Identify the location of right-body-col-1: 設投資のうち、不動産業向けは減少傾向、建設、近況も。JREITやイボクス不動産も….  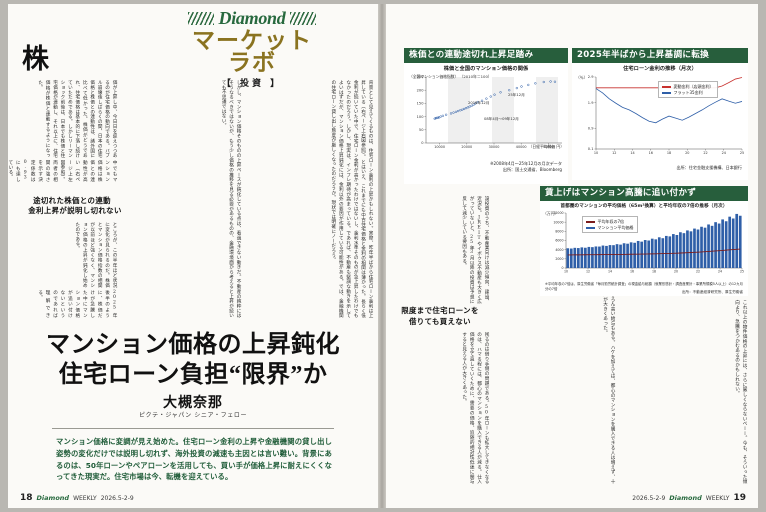
(475, 250).